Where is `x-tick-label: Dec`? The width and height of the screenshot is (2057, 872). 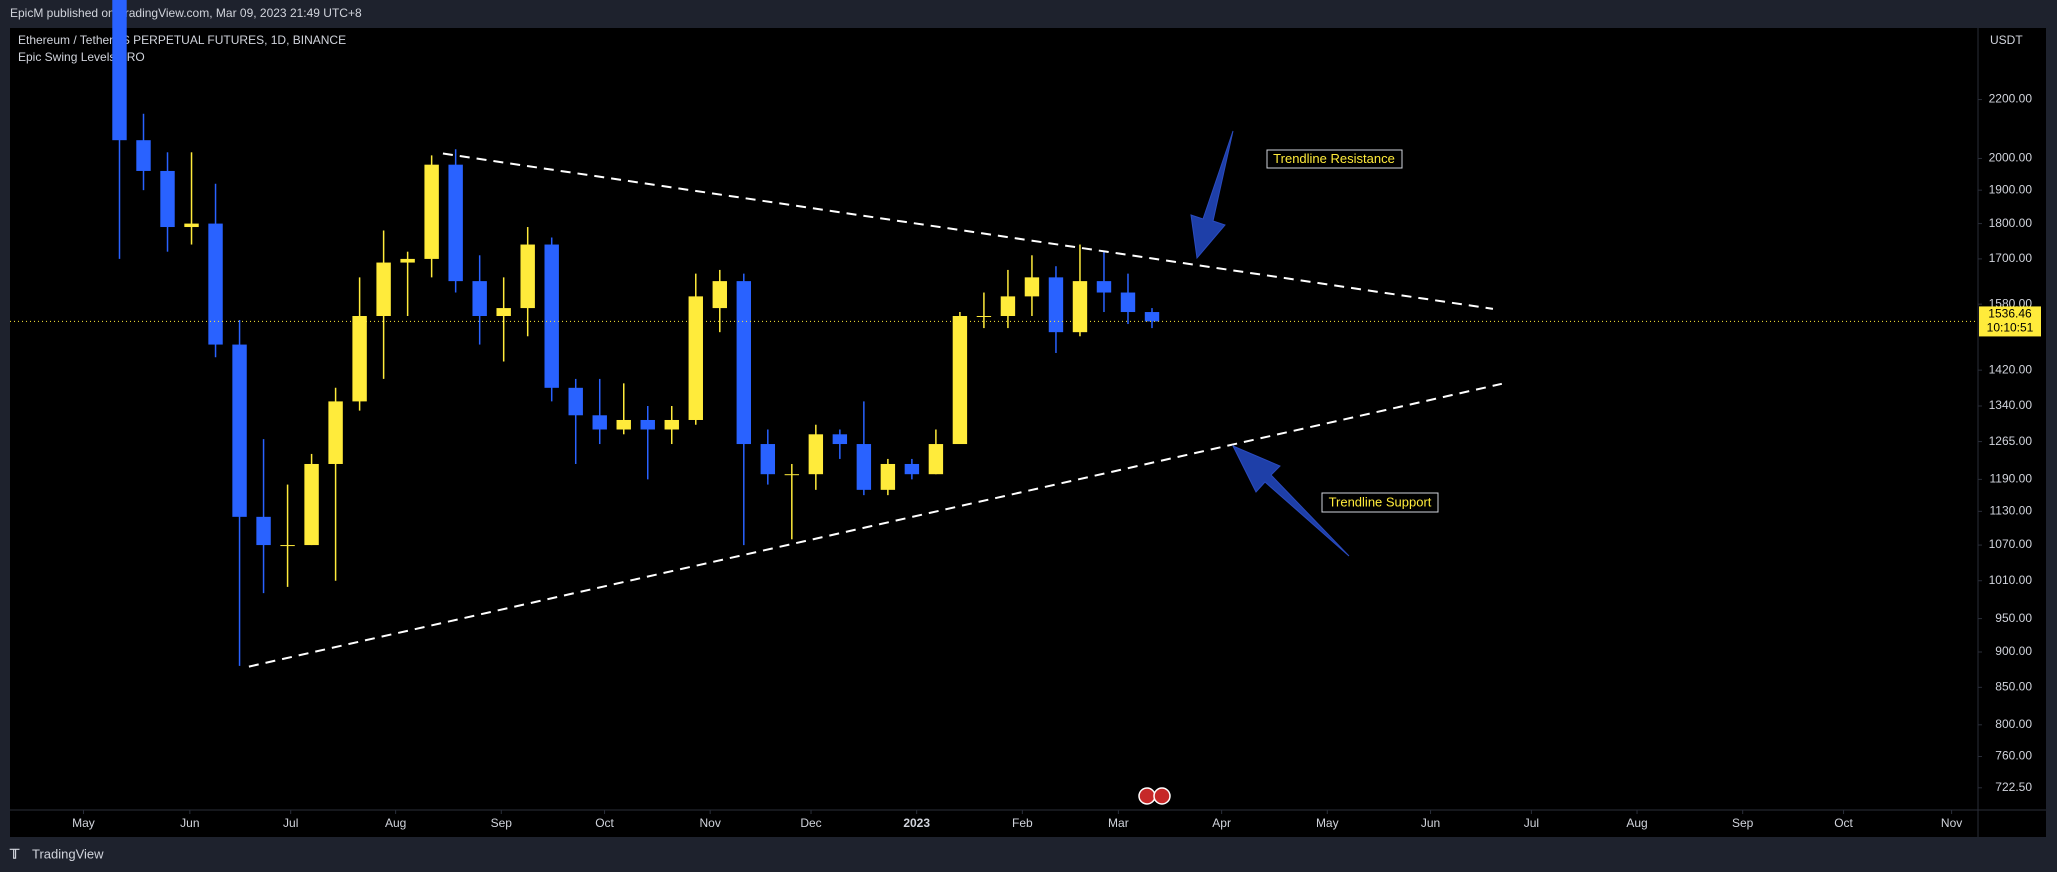 x-tick-label: Dec is located at coordinates (810, 823).